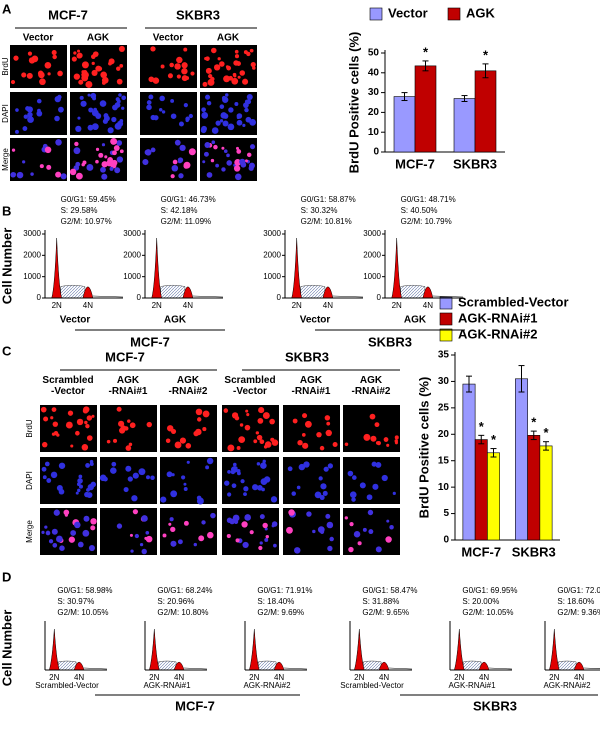 This screenshot has height=740, width=600. What do you see at coordinates (7, 350) in the screenshot?
I see `panel-label: C` at bounding box center [7, 350].